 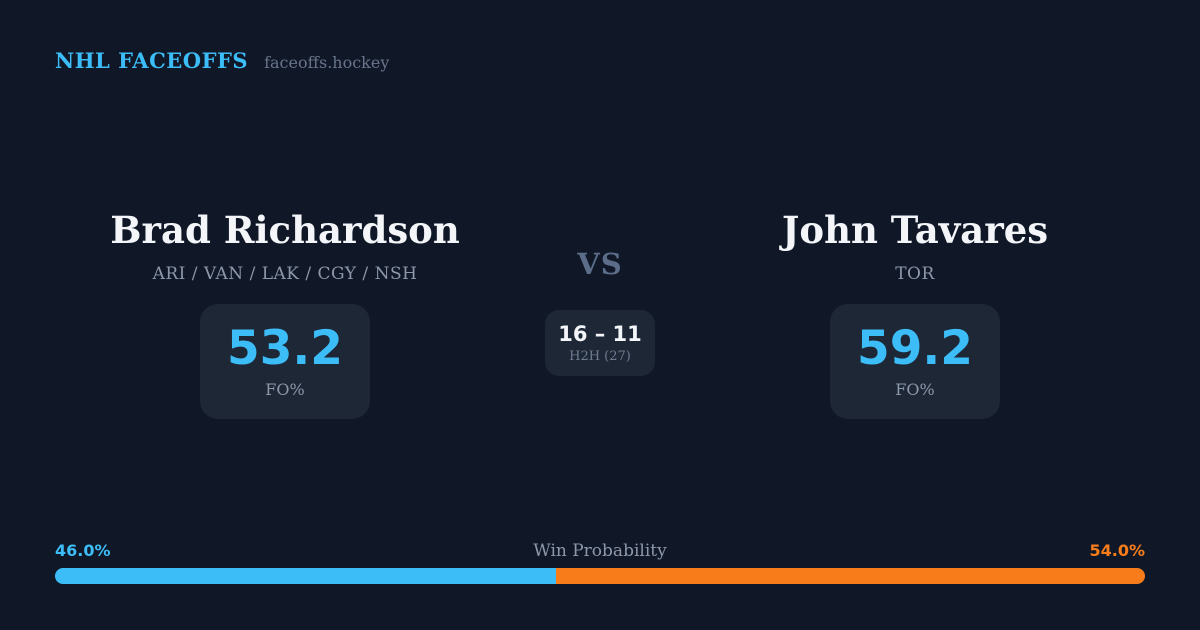 What do you see at coordinates (285, 230) in the screenshot?
I see `left-player-name: Brad Richardson` at bounding box center [285, 230].